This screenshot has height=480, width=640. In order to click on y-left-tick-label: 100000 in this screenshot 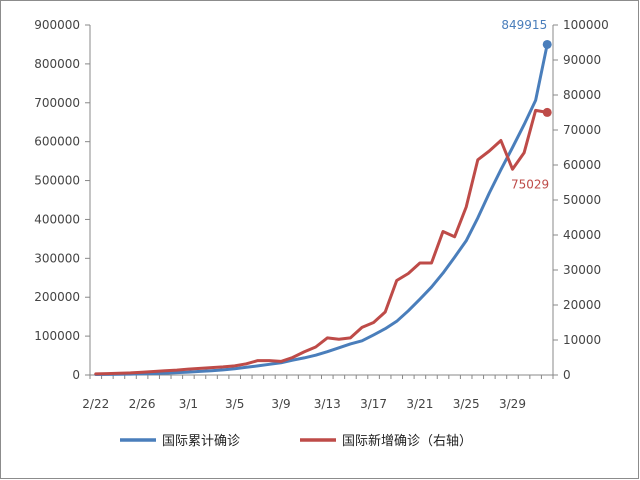, I will do `click(57, 336)`.